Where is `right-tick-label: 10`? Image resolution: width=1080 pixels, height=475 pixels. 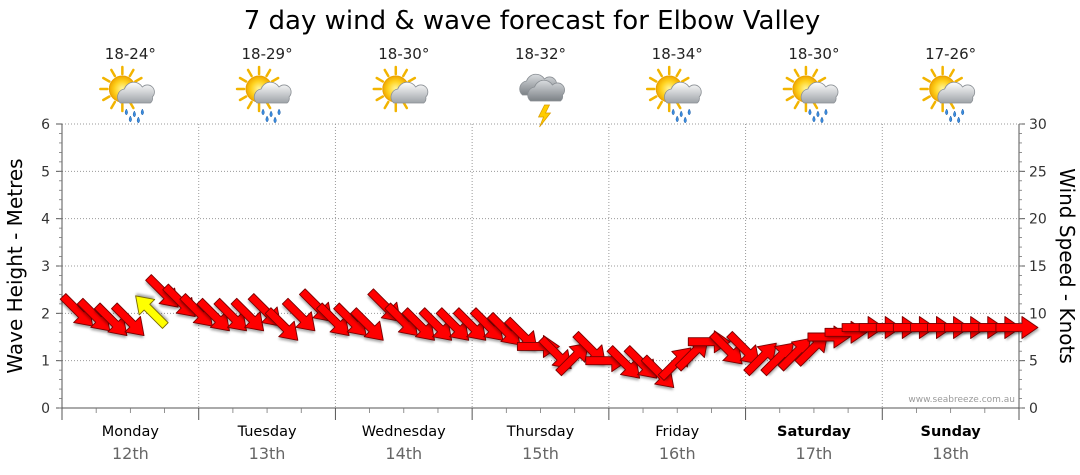 right-tick-label: 10 is located at coordinates (1038, 314).